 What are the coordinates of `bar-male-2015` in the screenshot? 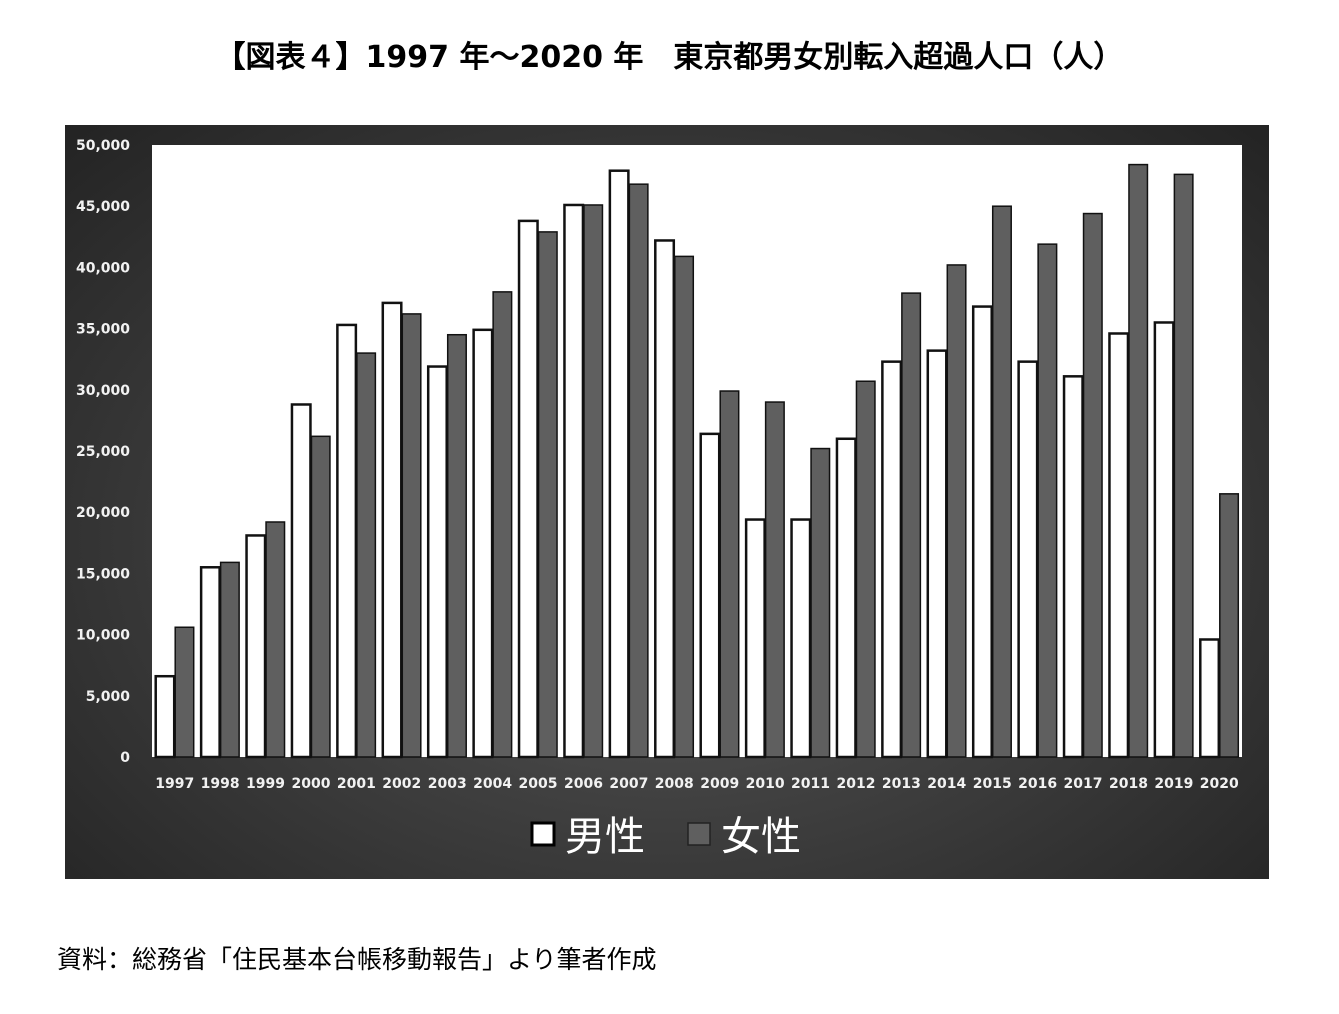 It's located at (982, 532).